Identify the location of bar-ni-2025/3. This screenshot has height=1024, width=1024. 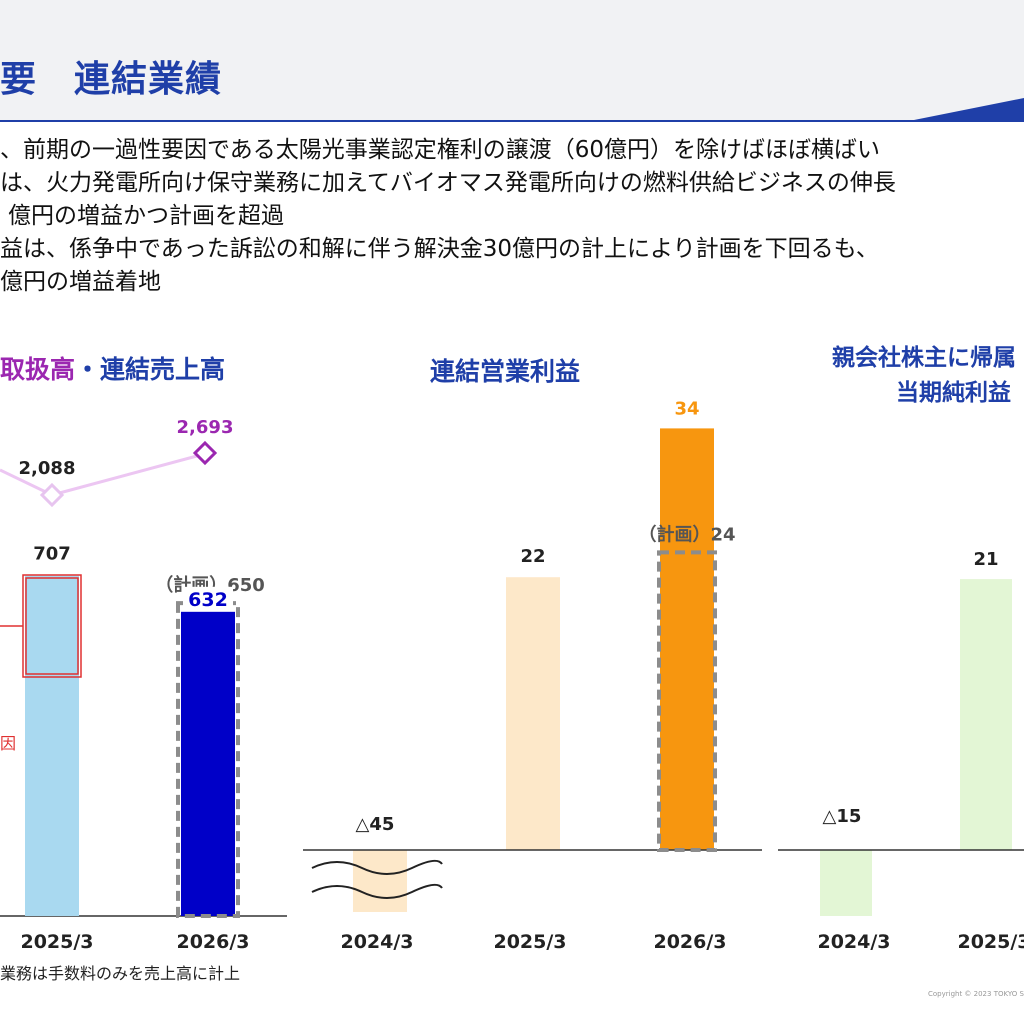
(986, 714).